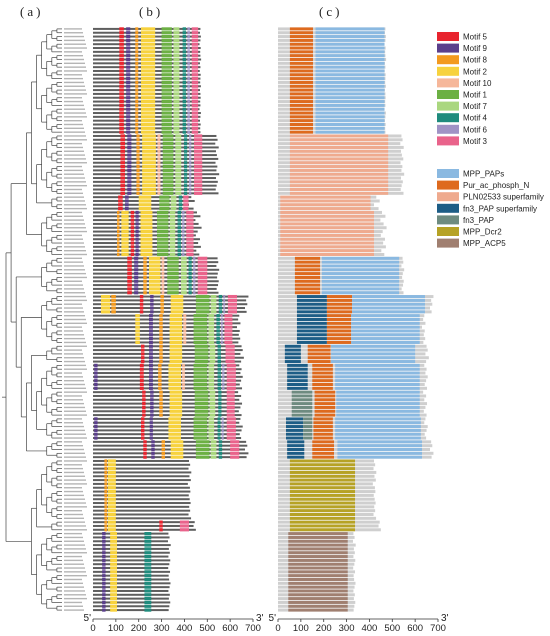 This screenshot has height=636, width=550. I want to click on domain-fn3-pap-superfamily-mark, so click(311, 327).